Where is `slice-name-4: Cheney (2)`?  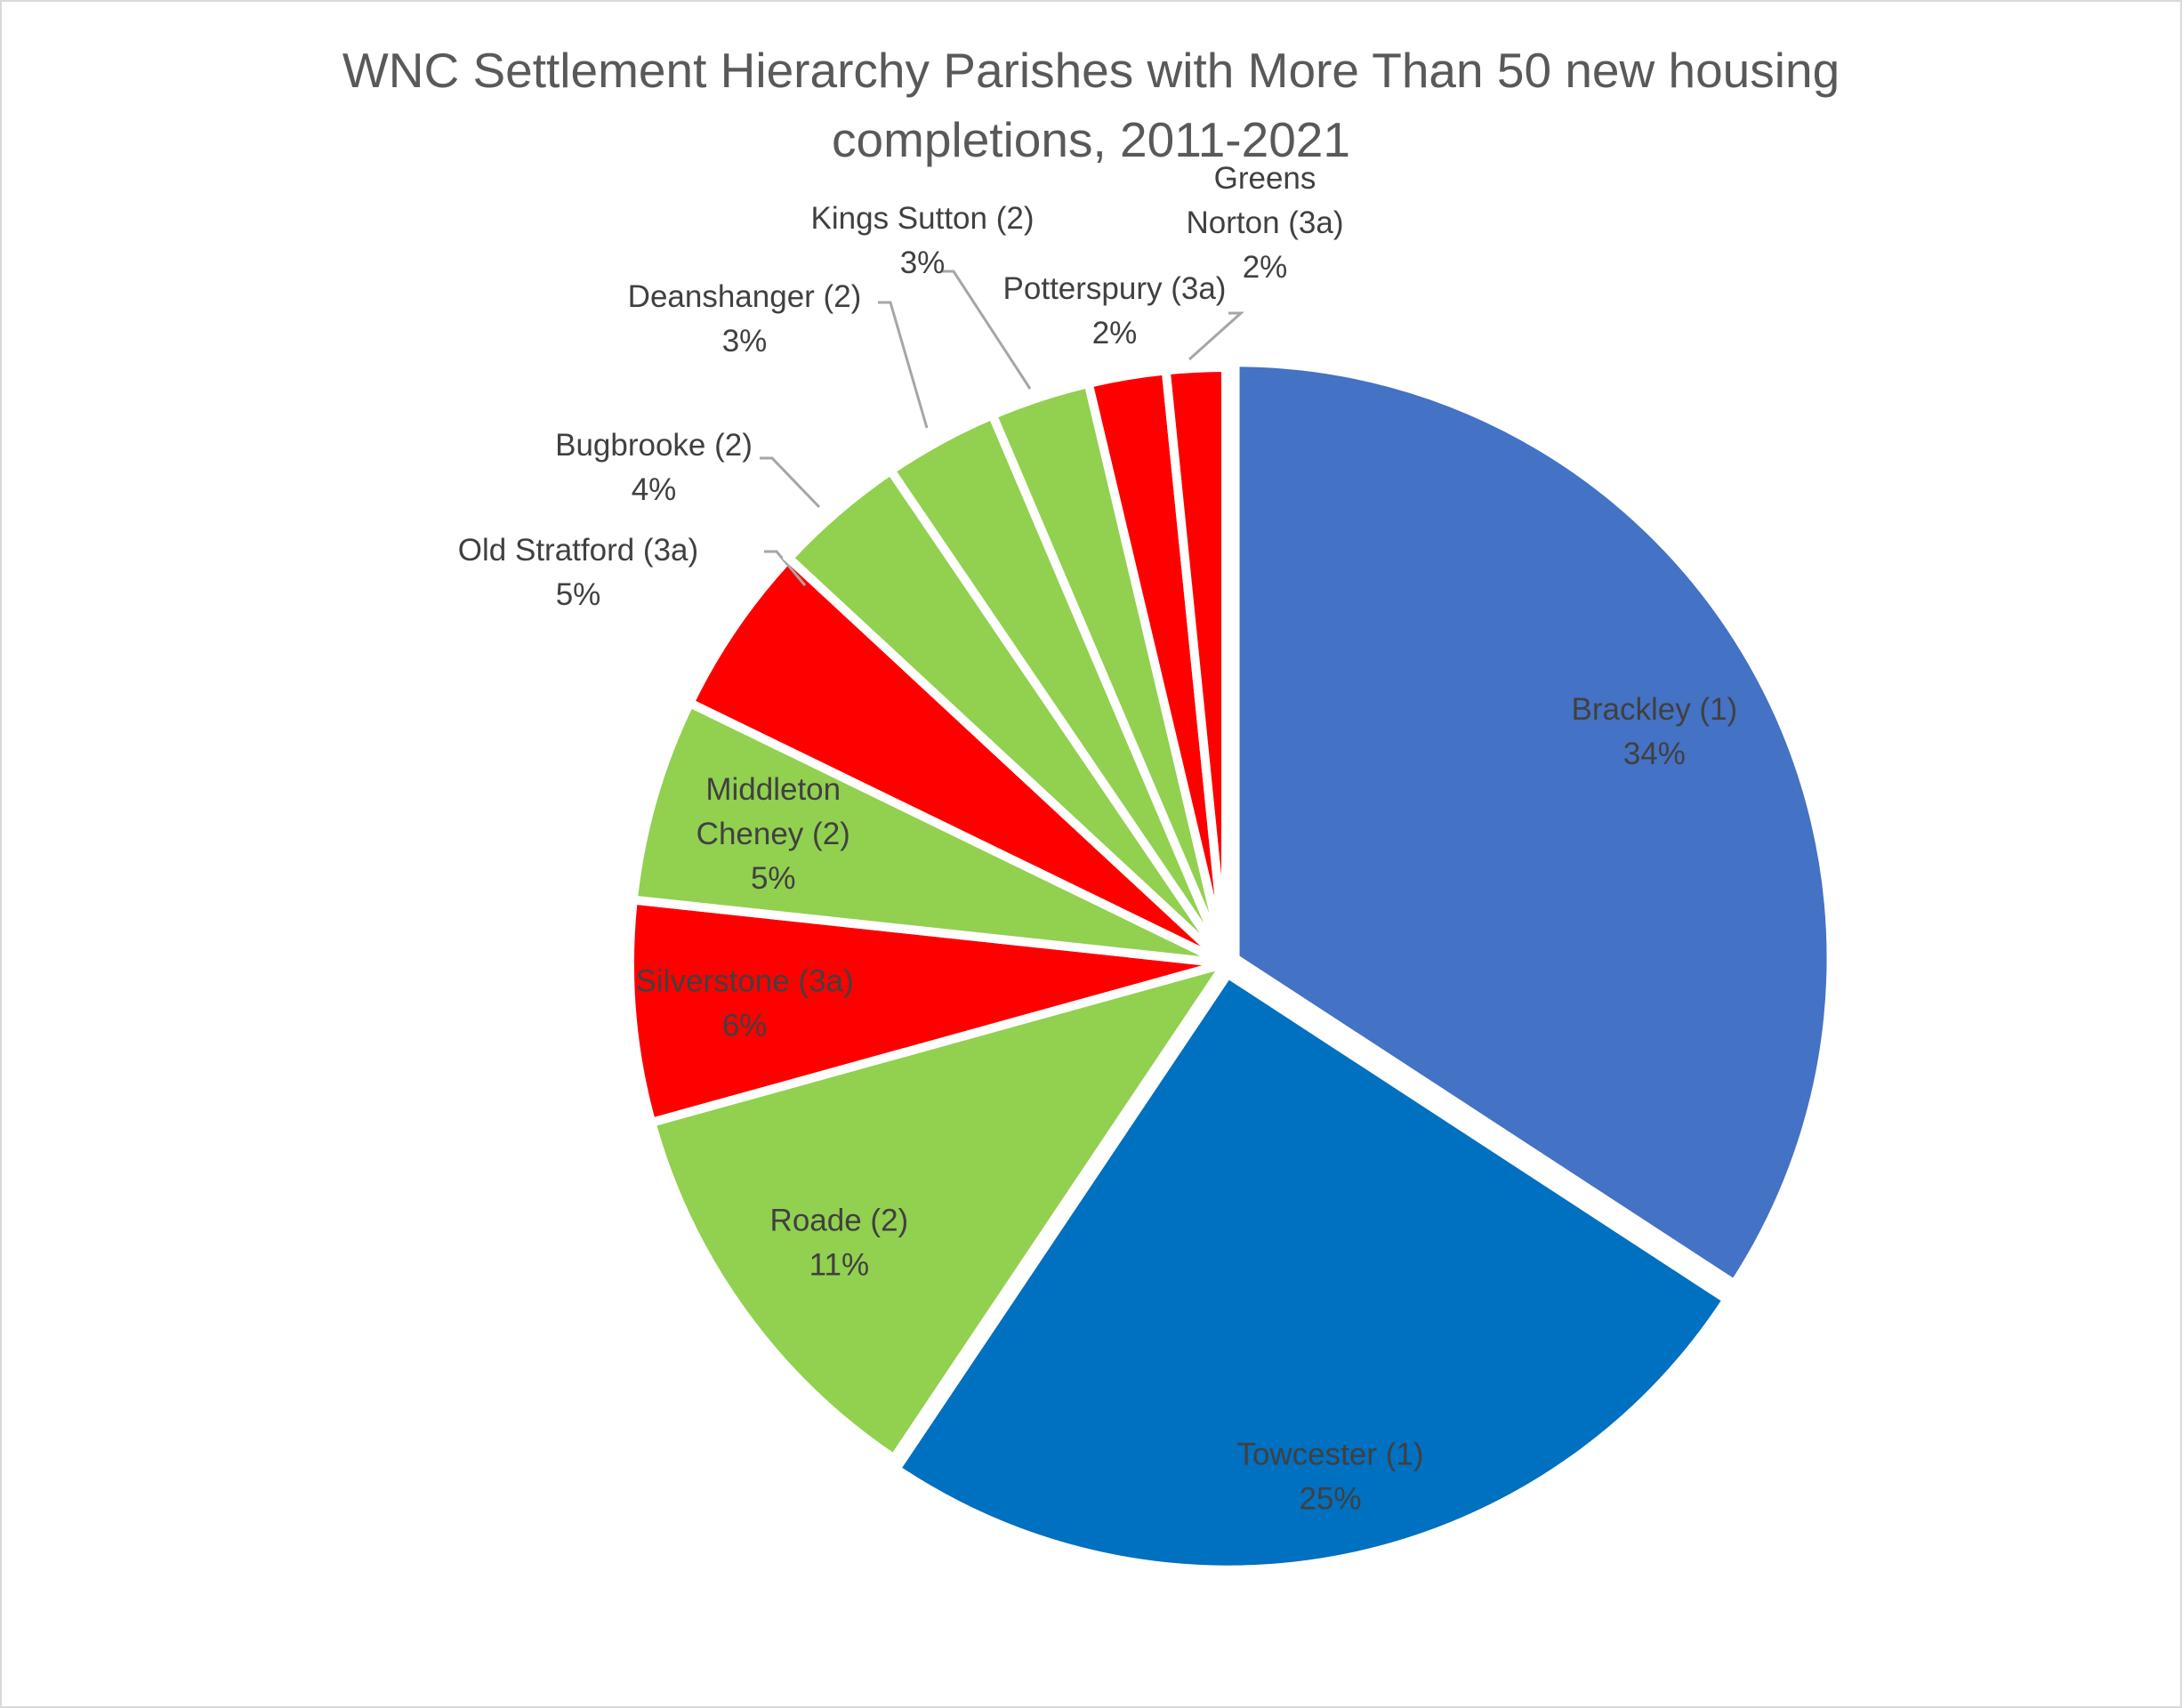
slice-name-4: Cheney (2) is located at coordinates (773, 834).